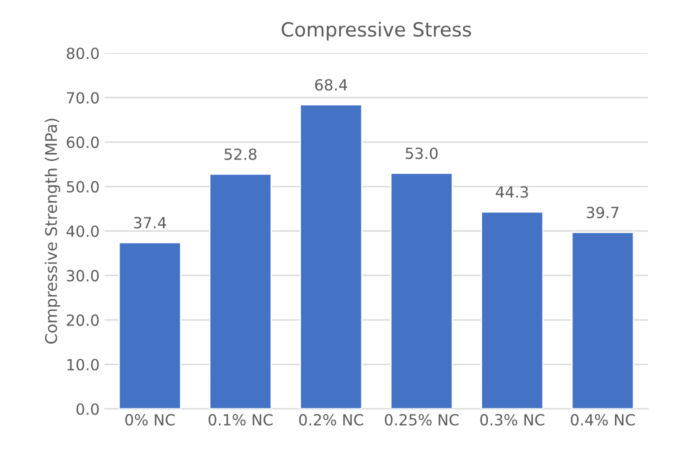 This screenshot has height=462, width=675. I want to click on chart-title: Compressive Stress, so click(377, 31).